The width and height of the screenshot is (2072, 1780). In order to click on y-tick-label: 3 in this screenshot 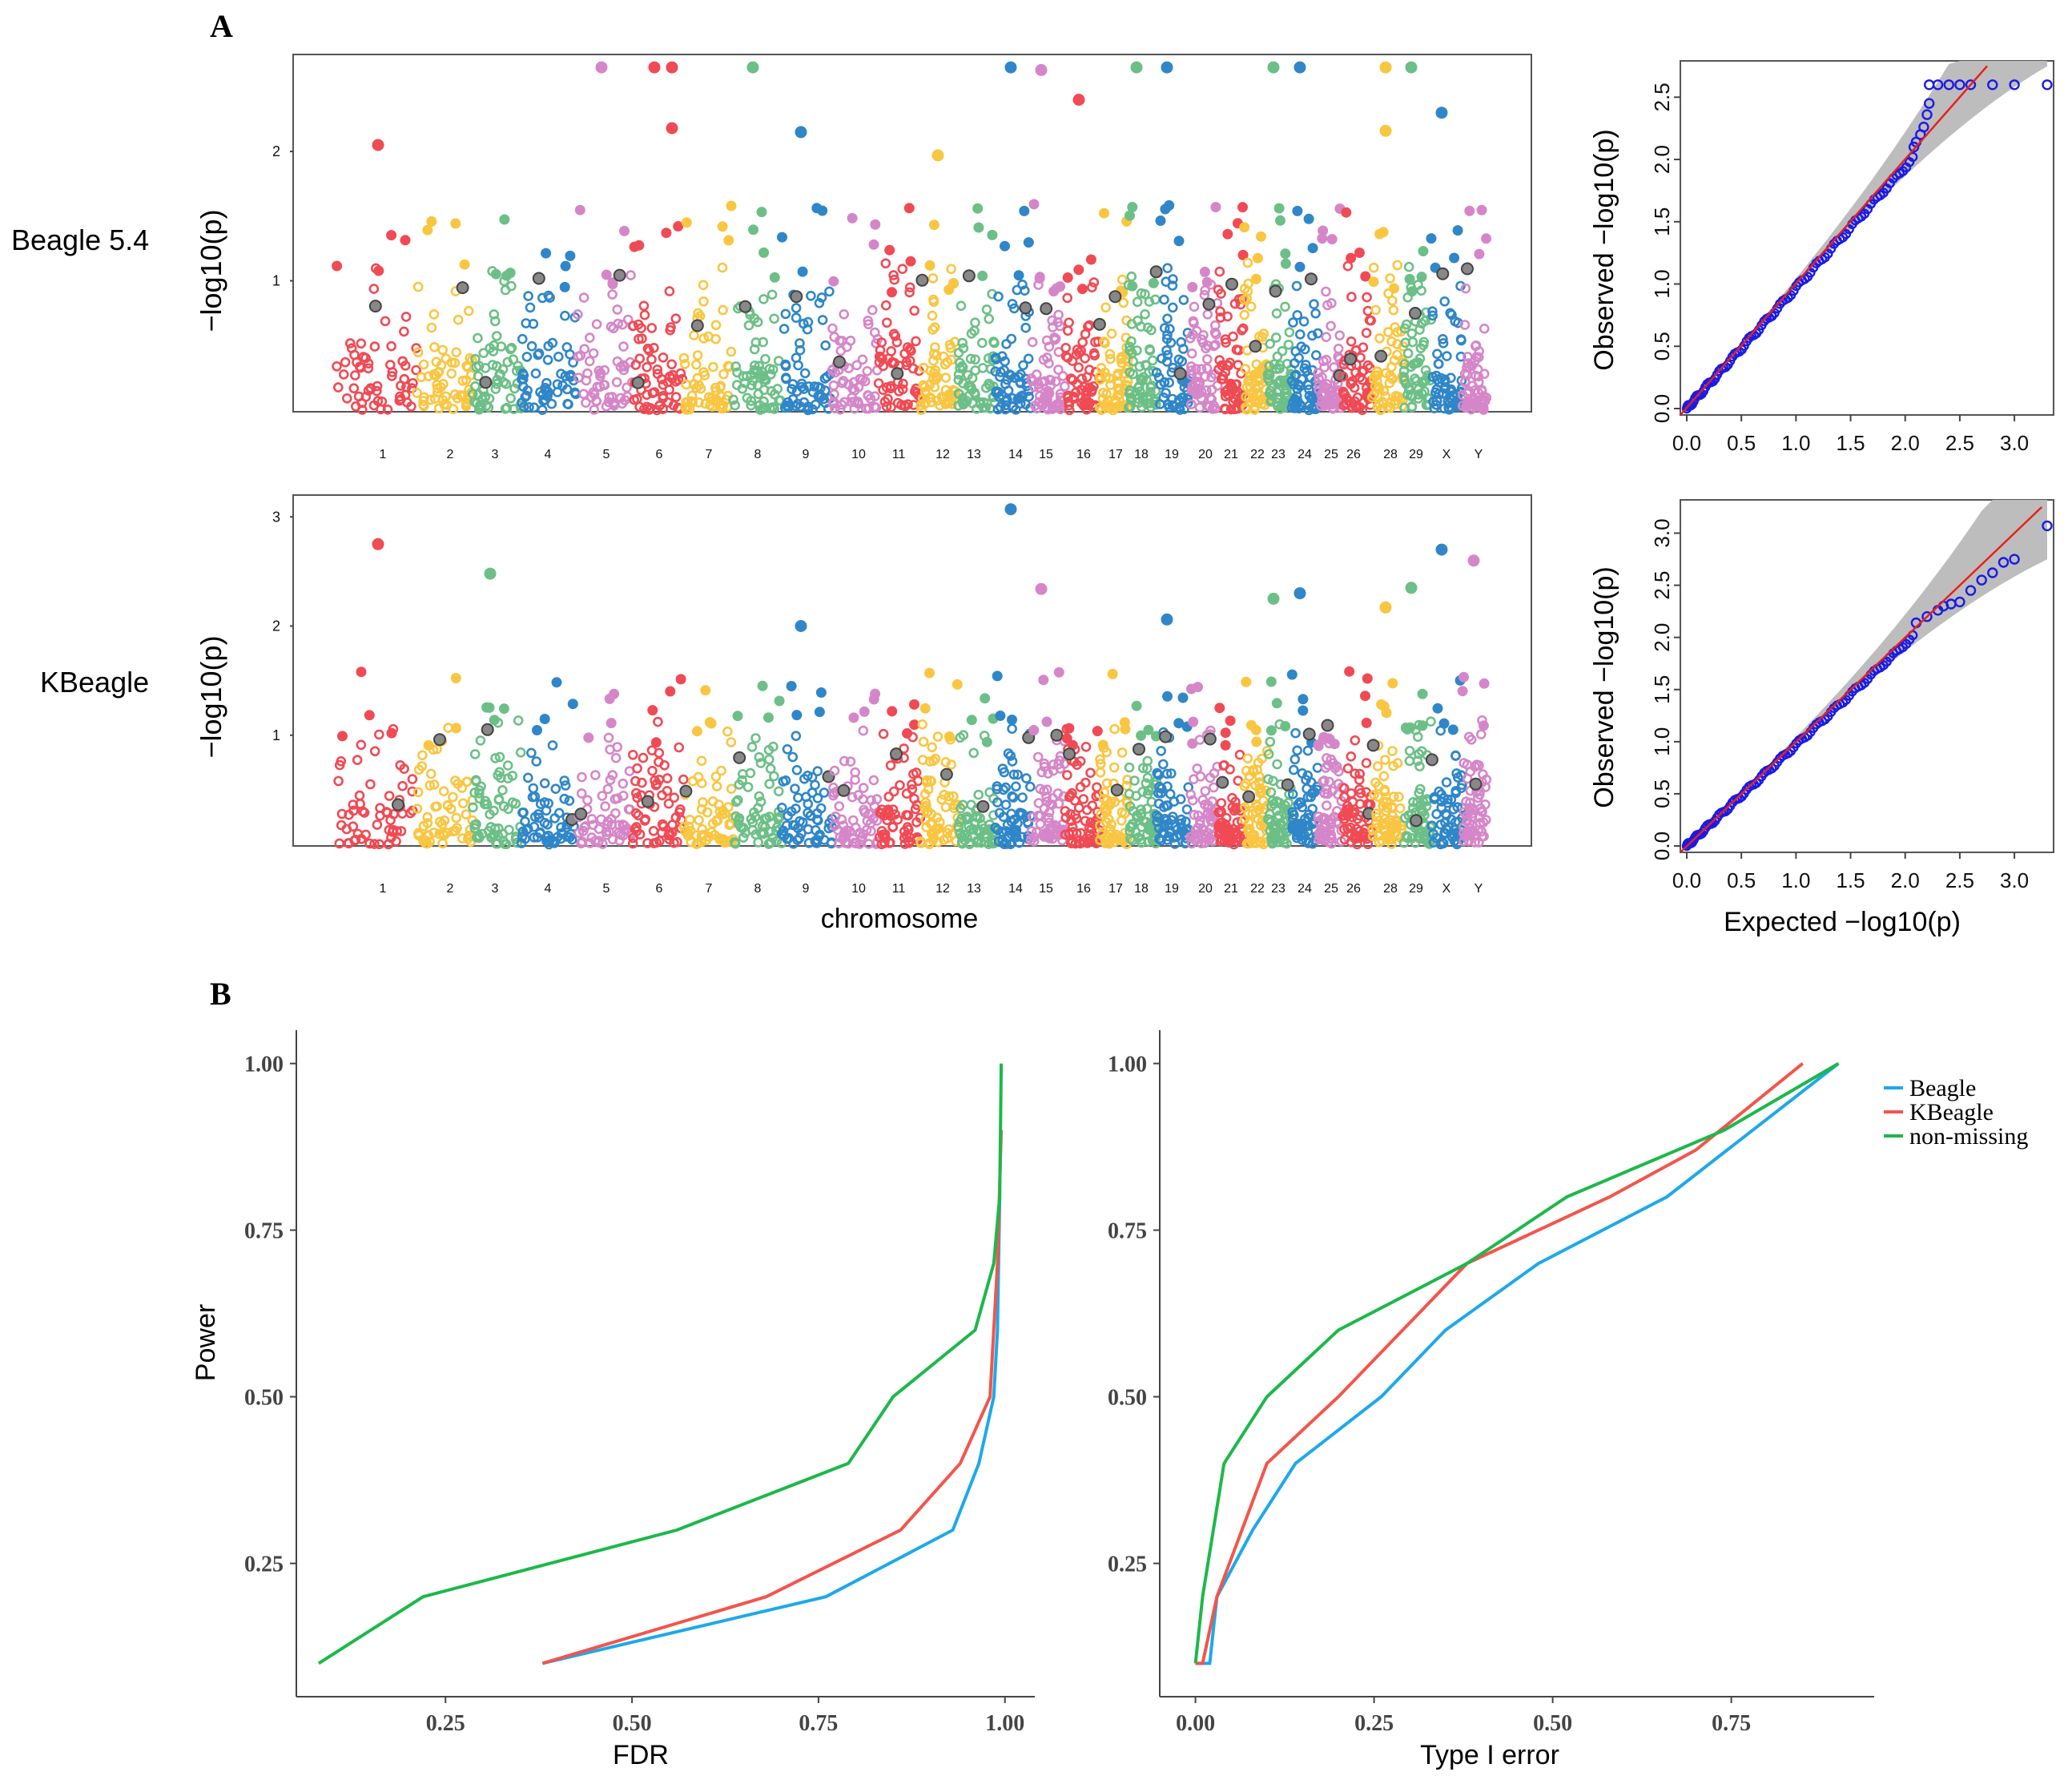, I will do `click(276, 517)`.